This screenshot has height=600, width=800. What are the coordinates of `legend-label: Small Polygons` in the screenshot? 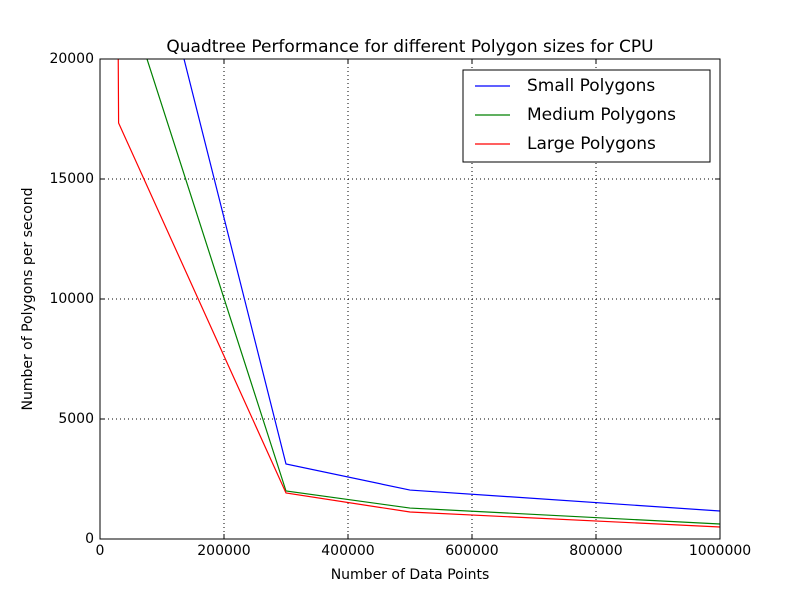 It's located at (591, 86).